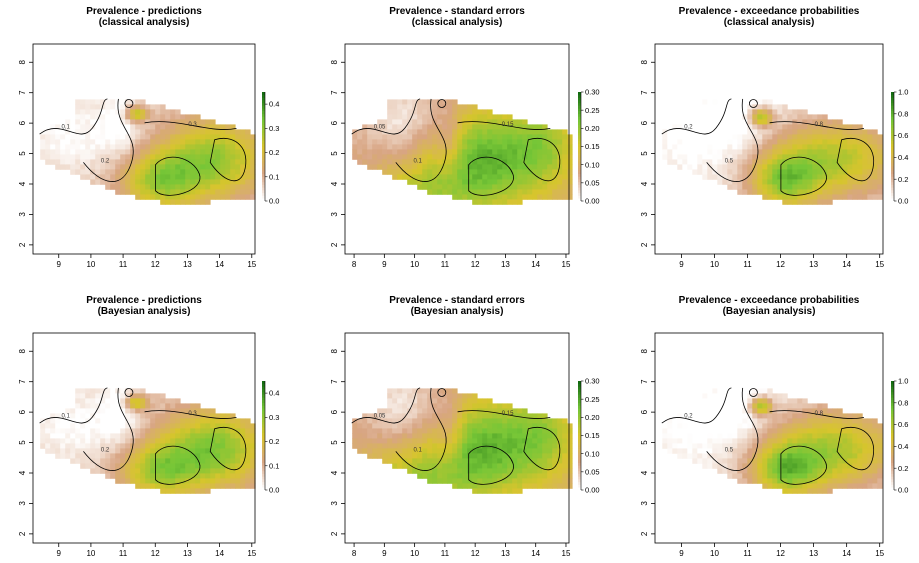  I want to click on y-tick-label: 5, so click(22, 153).